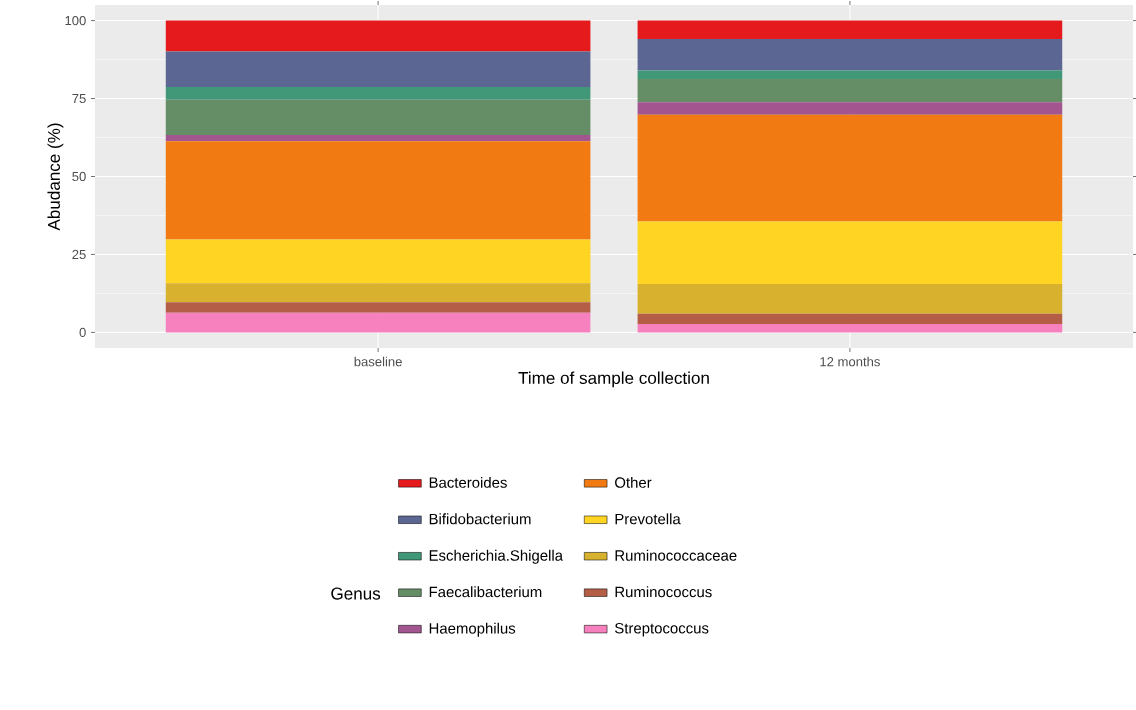 The image size is (1136, 710). Describe the element at coordinates (676, 555) in the screenshot. I see `legend-label: Ruminococcaceae` at that location.